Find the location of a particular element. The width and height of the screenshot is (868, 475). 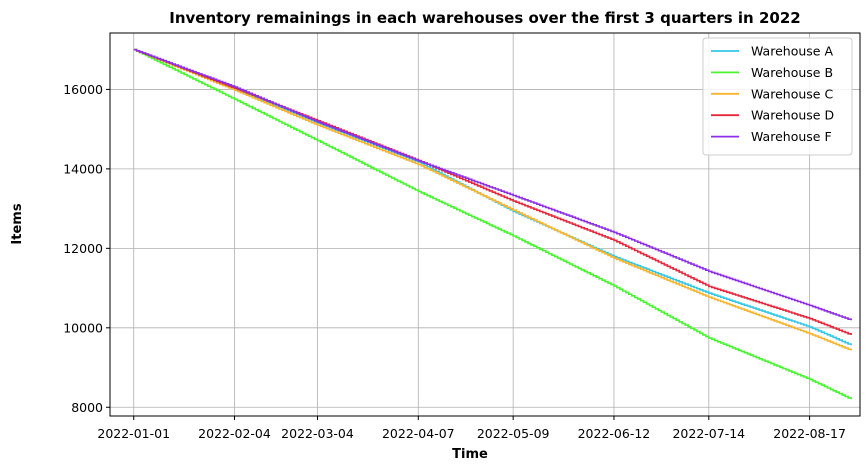

x-tick-label: 2022-03-04 is located at coordinates (317, 433).